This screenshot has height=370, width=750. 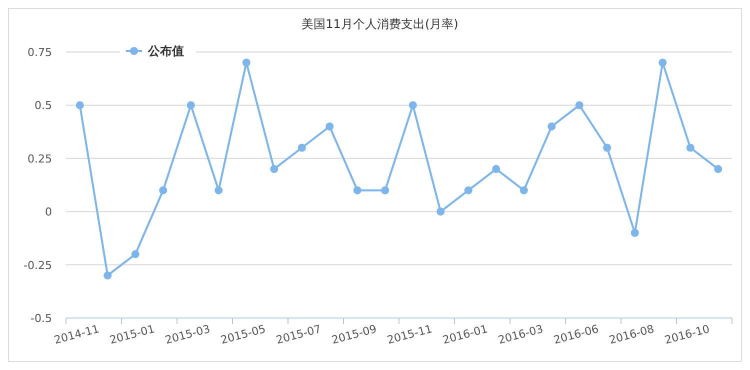 What do you see at coordinates (380, 24) in the screenshot?
I see `chart-title: 美国11月个人消费支出(月率)` at bounding box center [380, 24].